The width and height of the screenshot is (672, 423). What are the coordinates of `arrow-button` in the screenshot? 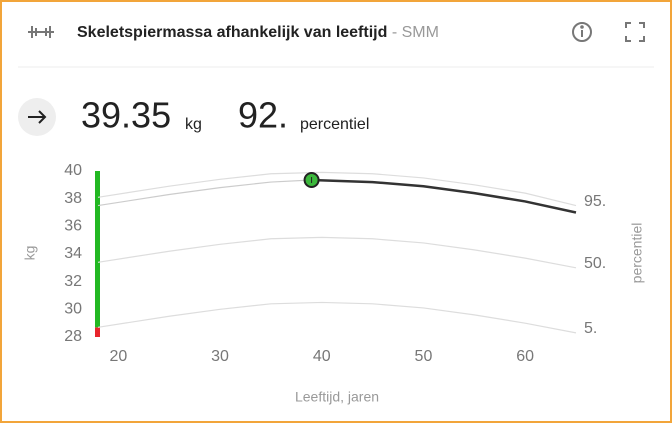 It's located at (37, 117).